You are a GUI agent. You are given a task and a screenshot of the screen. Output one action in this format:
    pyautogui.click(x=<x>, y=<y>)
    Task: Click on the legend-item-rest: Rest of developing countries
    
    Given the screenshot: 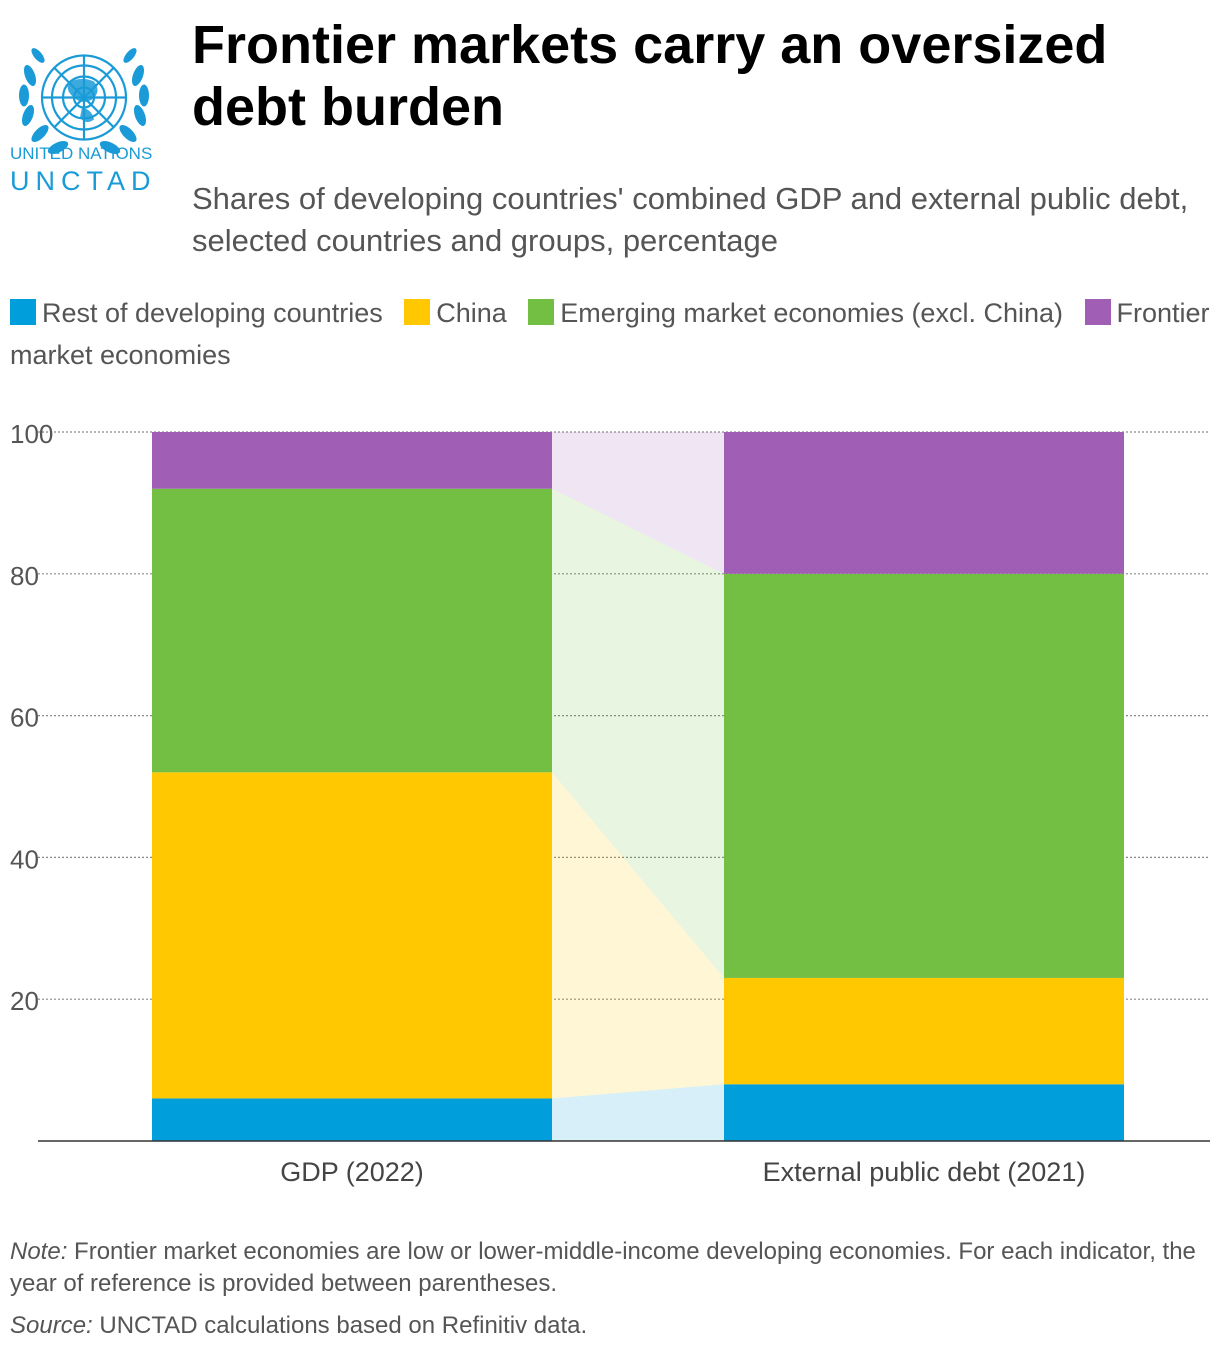 What is the action you would take?
    pyautogui.click(x=196, y=313)
    